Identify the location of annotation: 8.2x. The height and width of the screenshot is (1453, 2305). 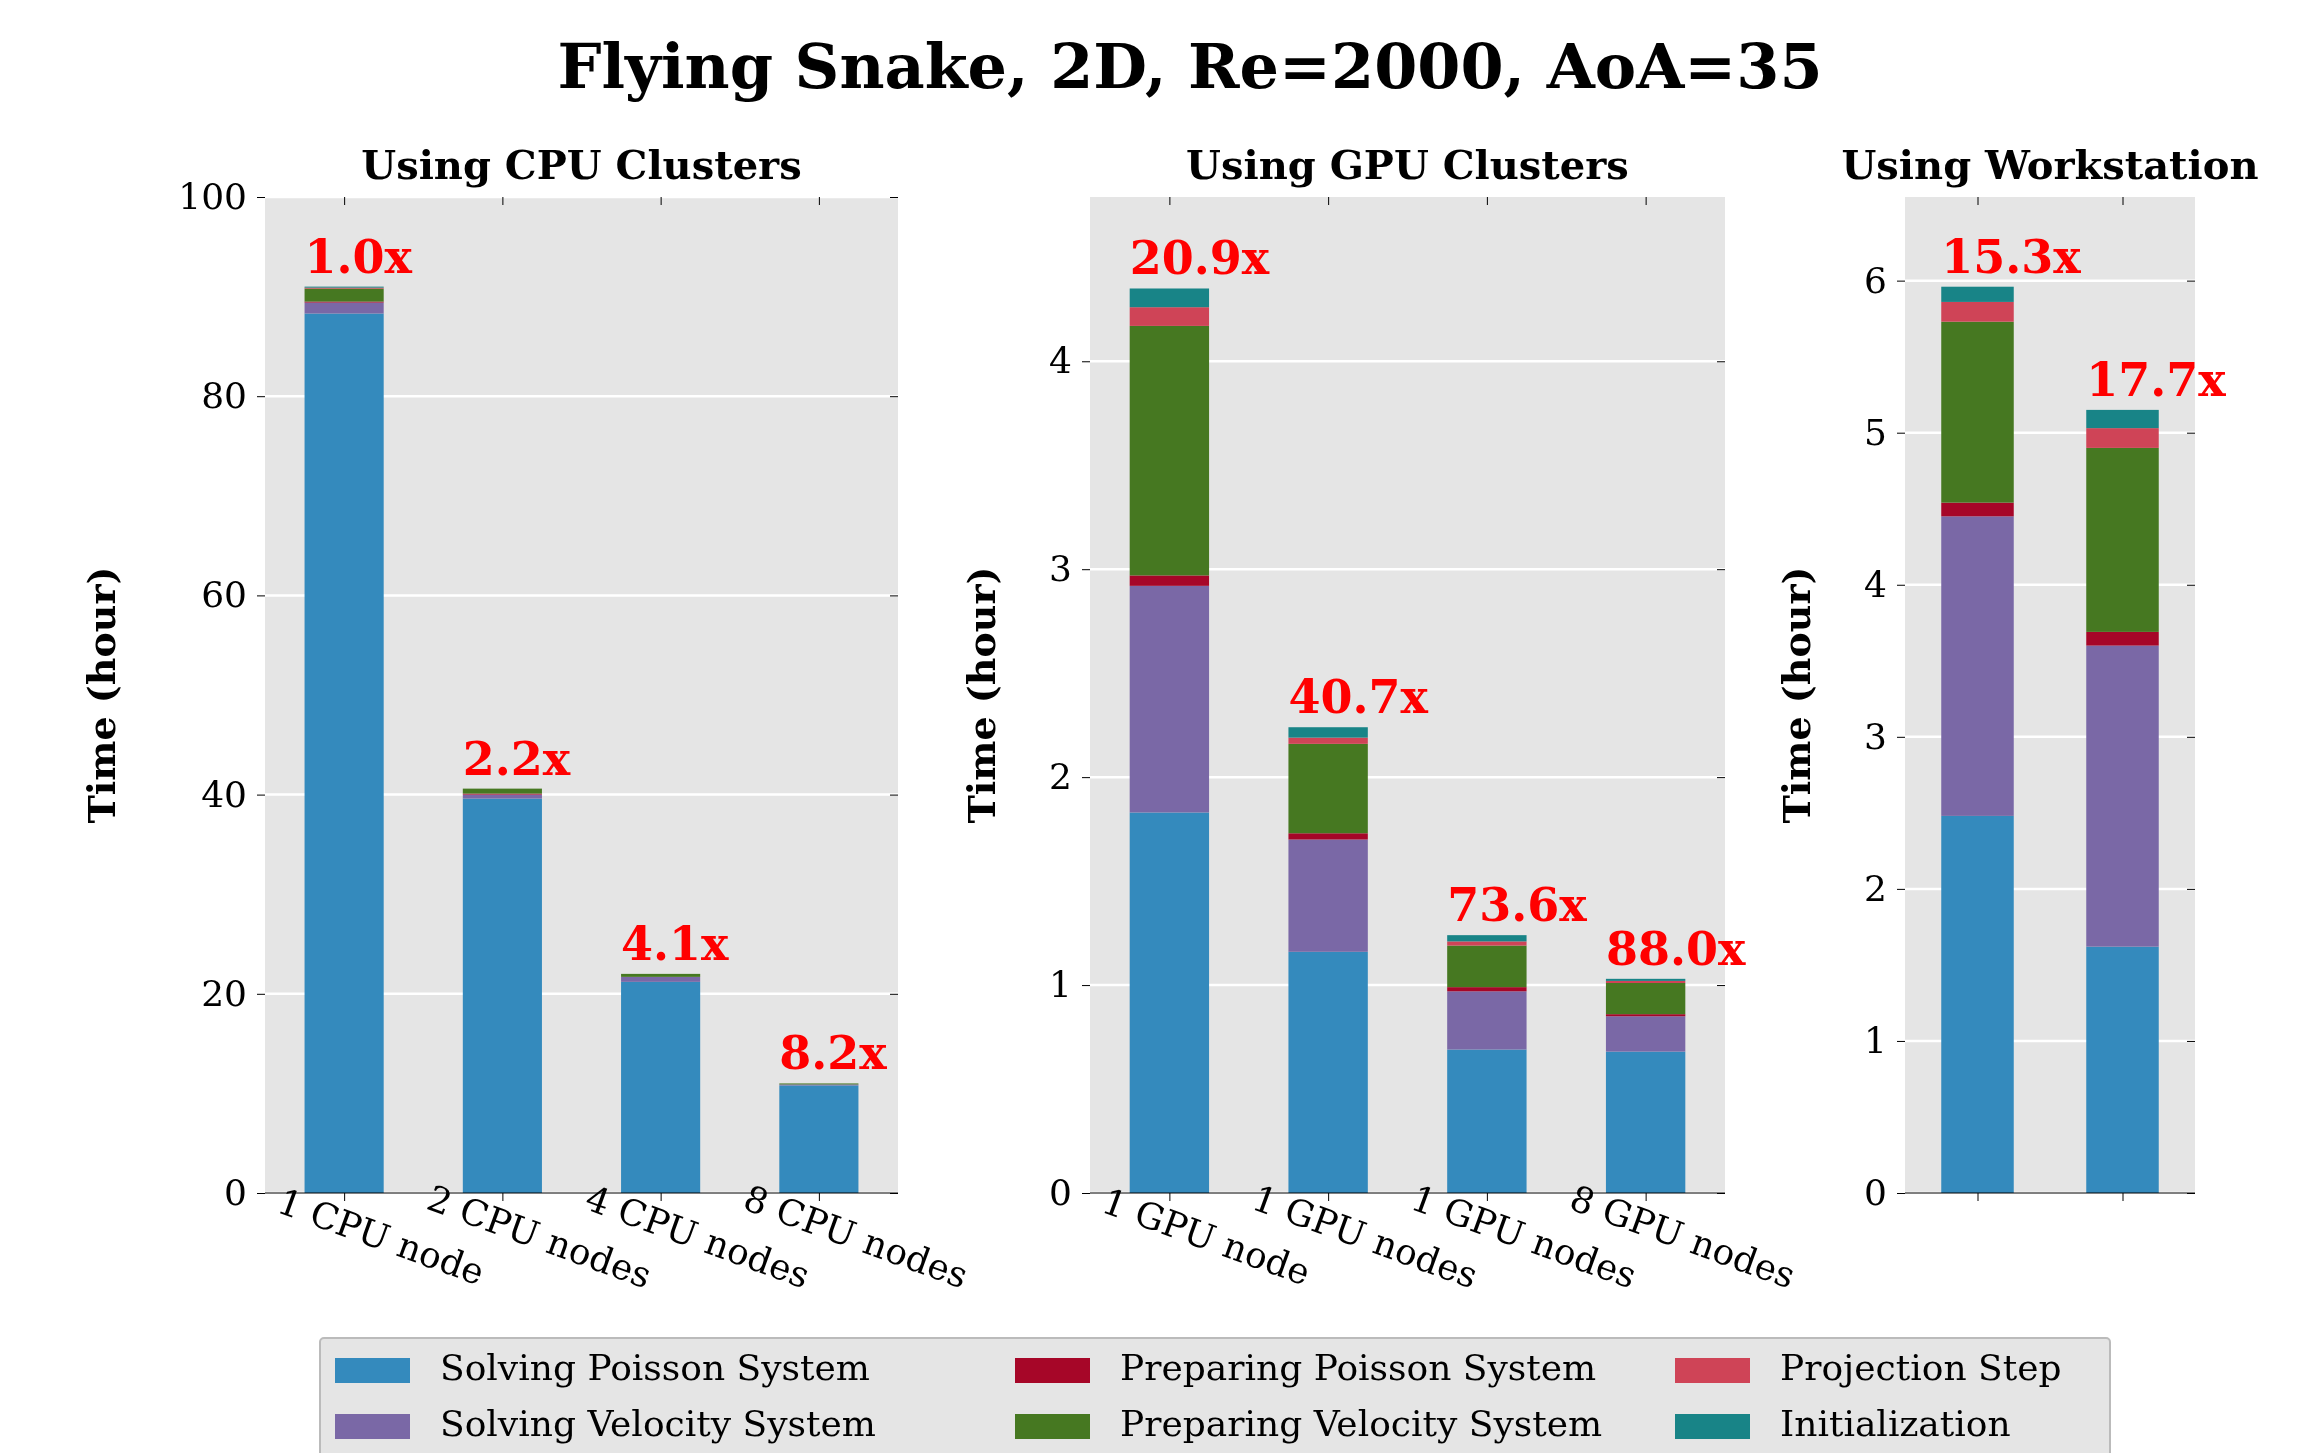
(833, 1053).